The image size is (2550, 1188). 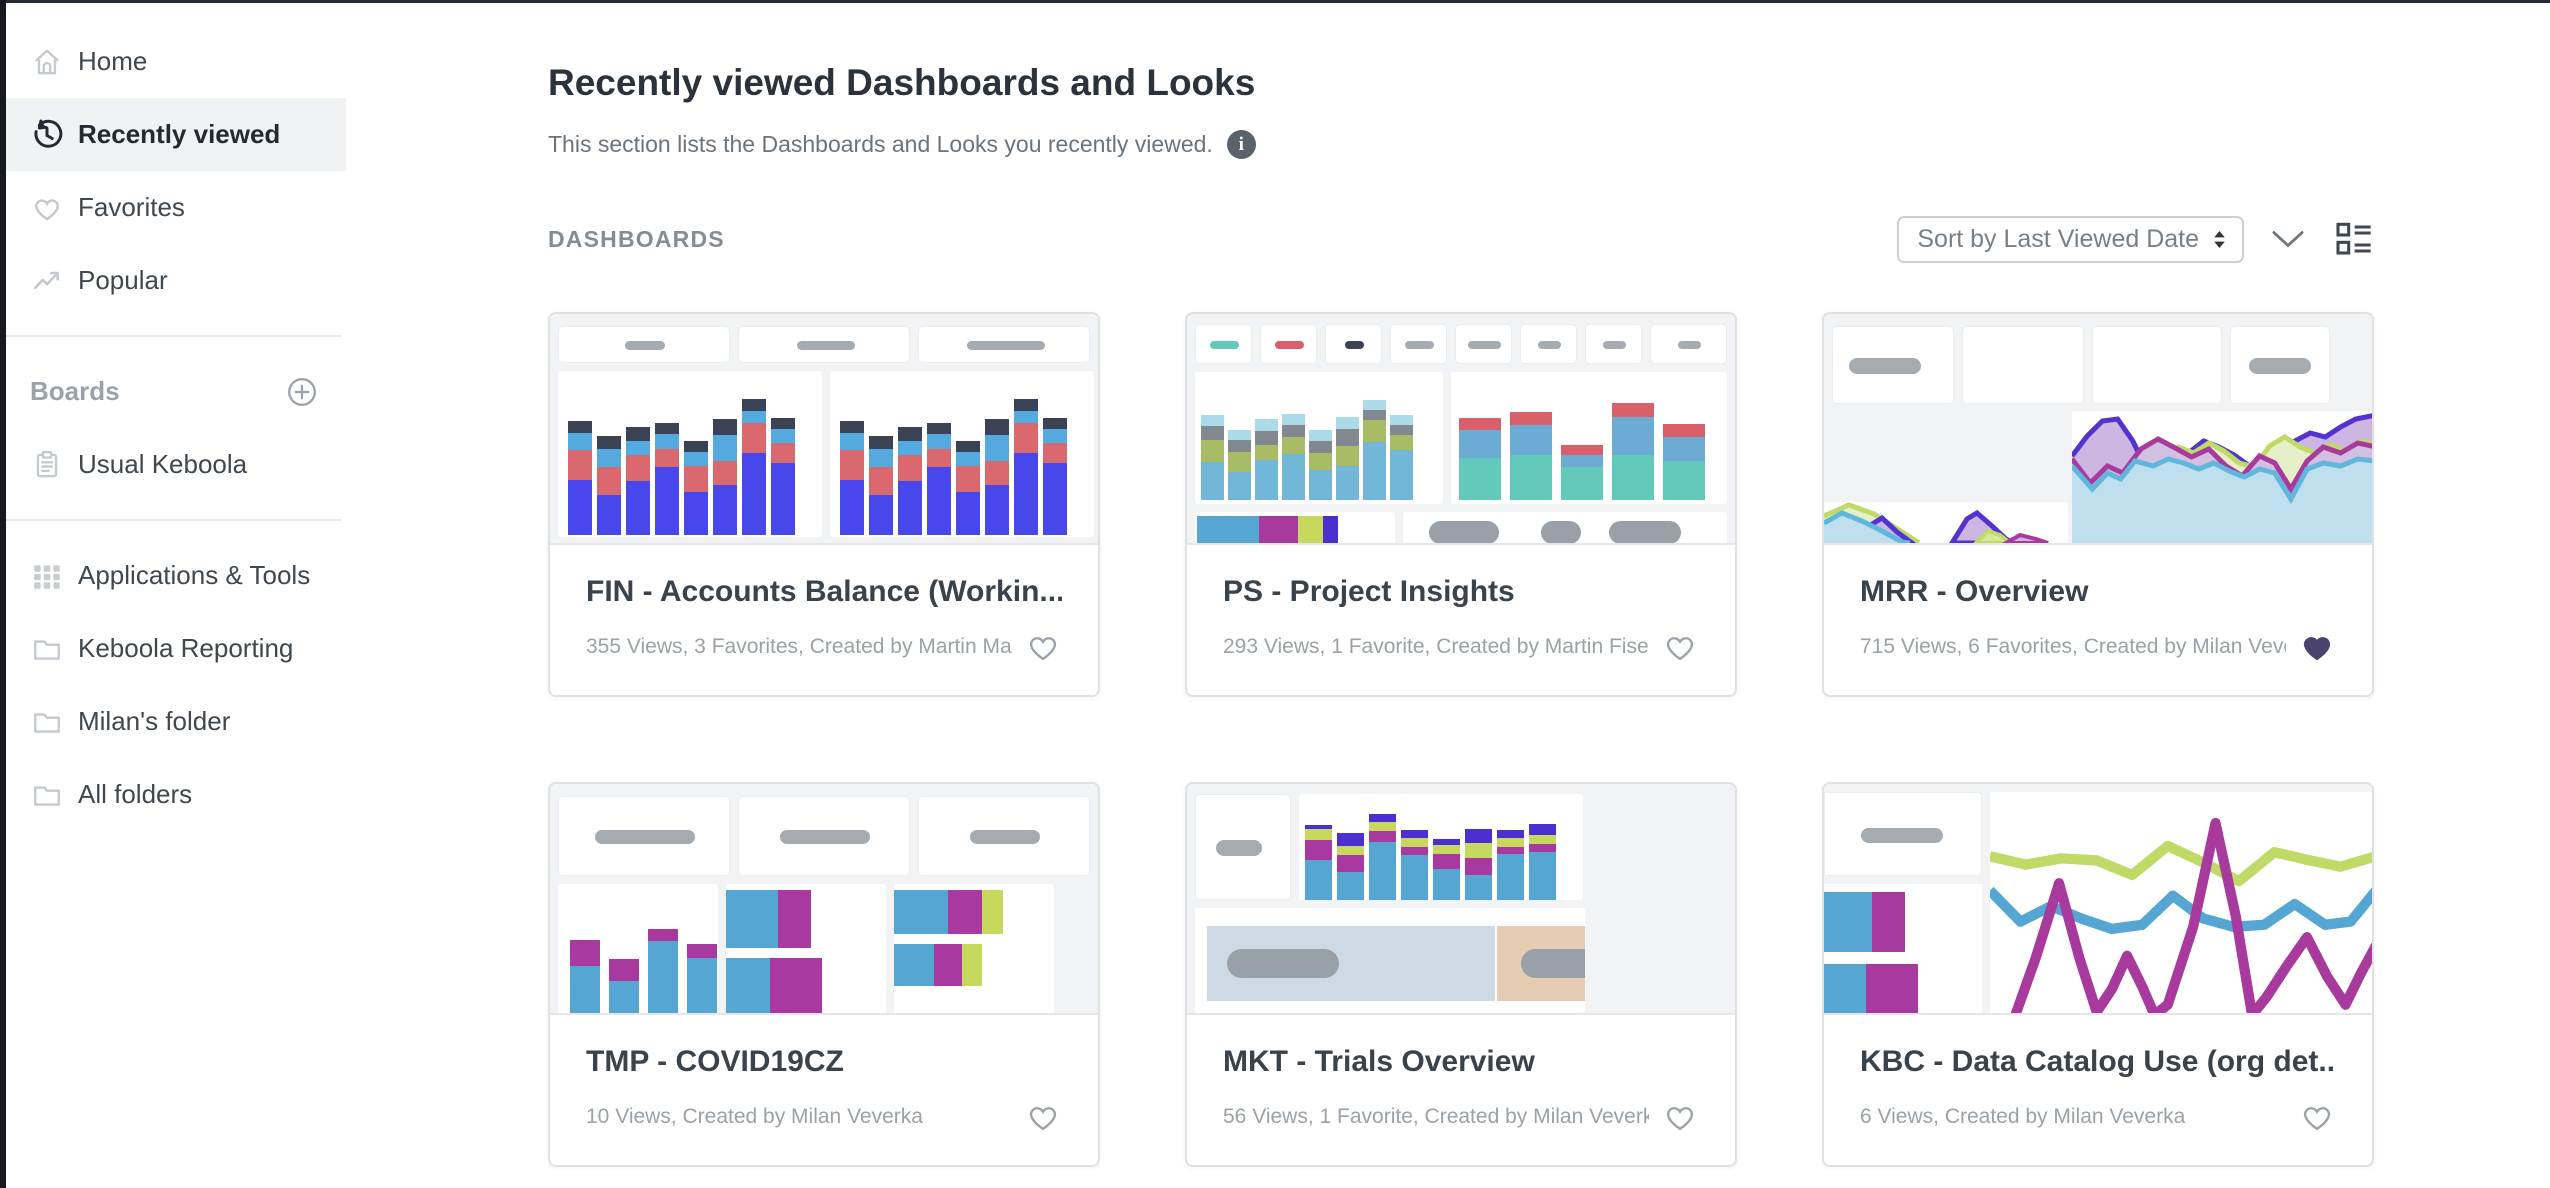 What do you see at coordinates (2219, 239) in the screenshot?
I see `up-down-arrows-icon` at bounding box center [2219, 239].